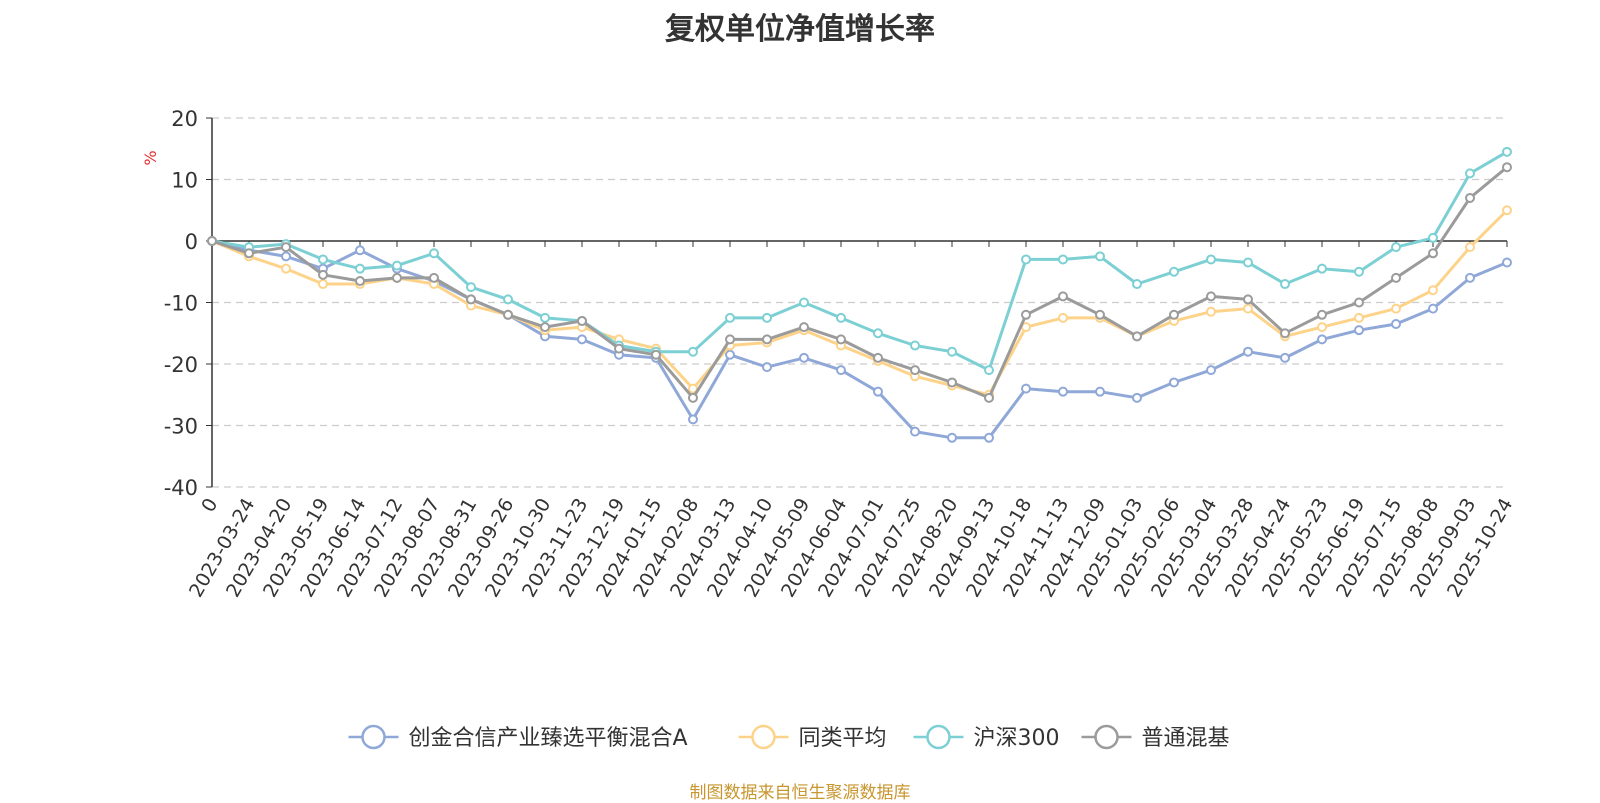 This screenshot has width=1600, height=803. I want to click on y-tick-label: -20, so click(181, 365).